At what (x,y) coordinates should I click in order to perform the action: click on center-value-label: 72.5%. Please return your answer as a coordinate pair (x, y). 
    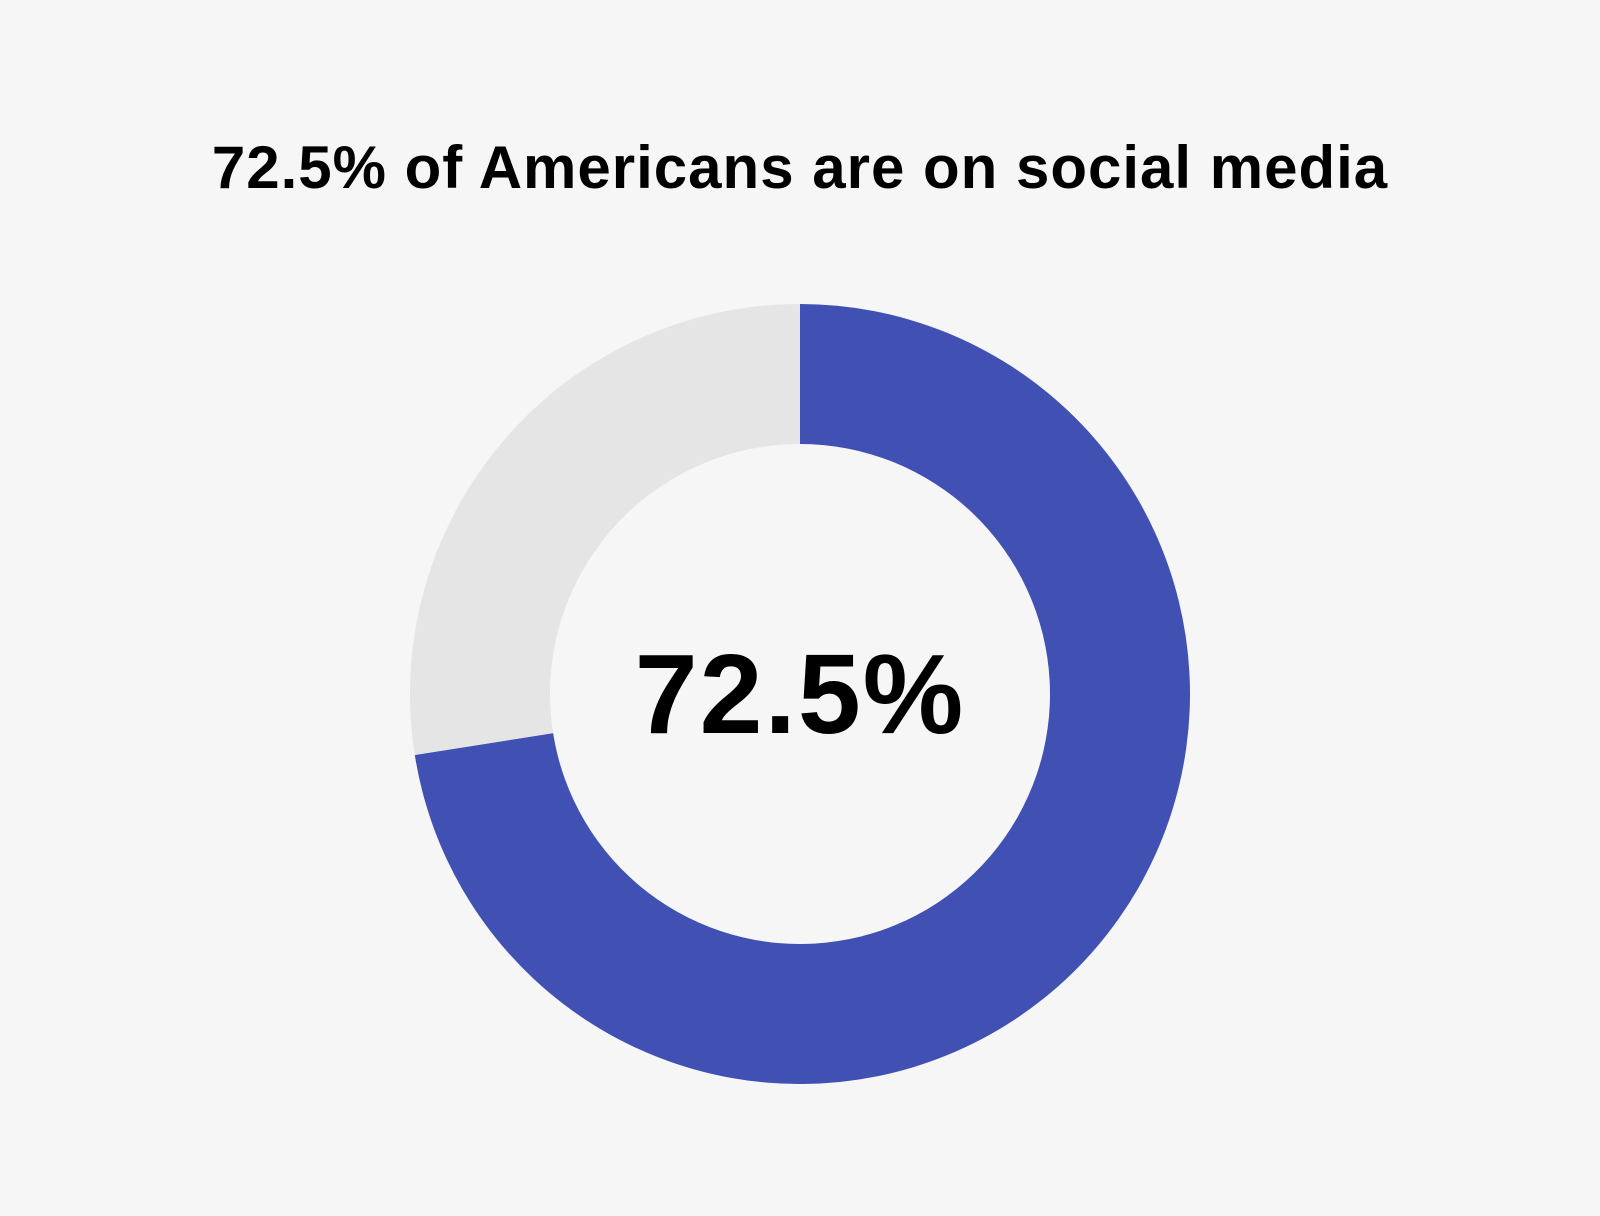
    Looking at the image, I should click on (800, 694).